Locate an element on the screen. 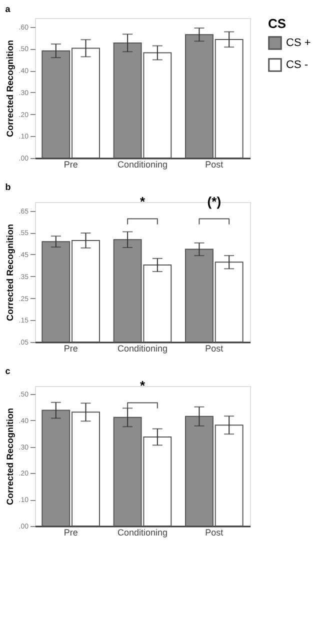 The height and width of the screenshot is (638, 331). legend-title: CS is located at coordinates (277, 23).